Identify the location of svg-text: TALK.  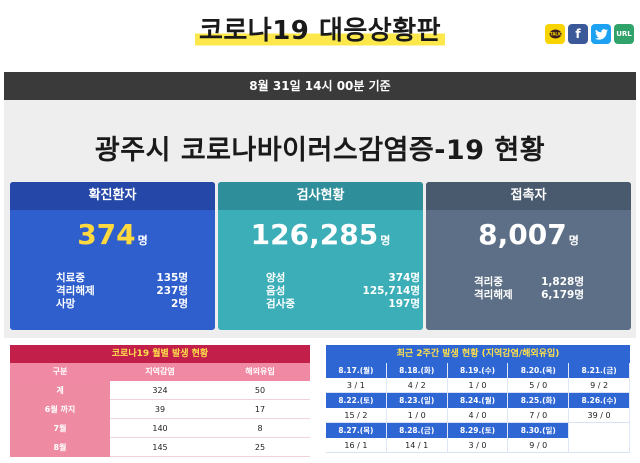
(555, 33).